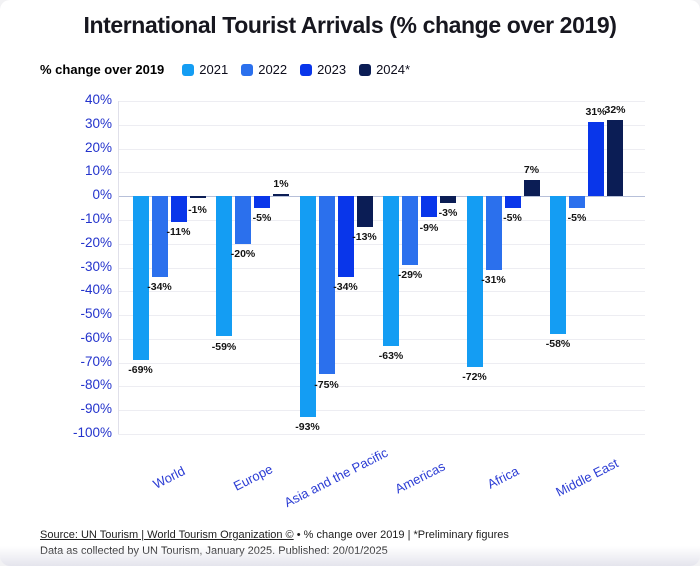 Image resolution: width=700 pixels, height=566 pixels. What do you see at coordinates (381, 292) in the screenshot?
I see `gridline--40` at bounding box center [381, 292].